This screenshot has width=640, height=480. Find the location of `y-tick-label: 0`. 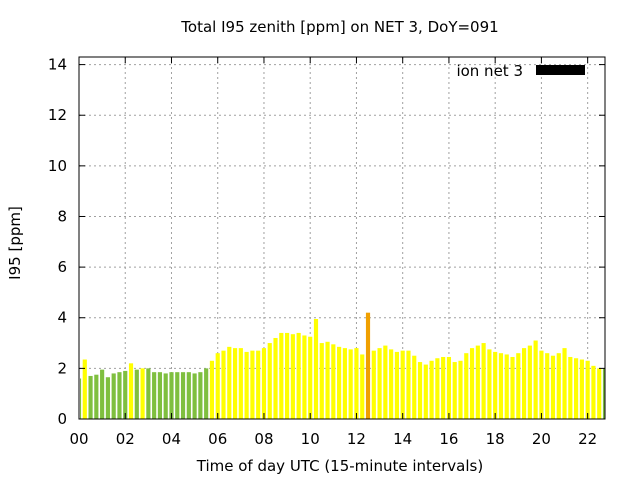

y-tick-label: 0 is located at coordinates (62, 419).